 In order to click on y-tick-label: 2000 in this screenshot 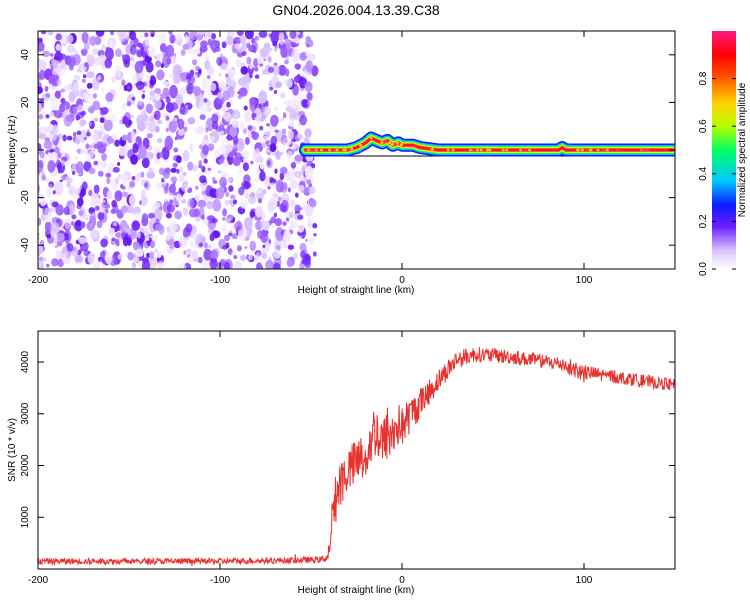, I will do `click(25, 465)`.